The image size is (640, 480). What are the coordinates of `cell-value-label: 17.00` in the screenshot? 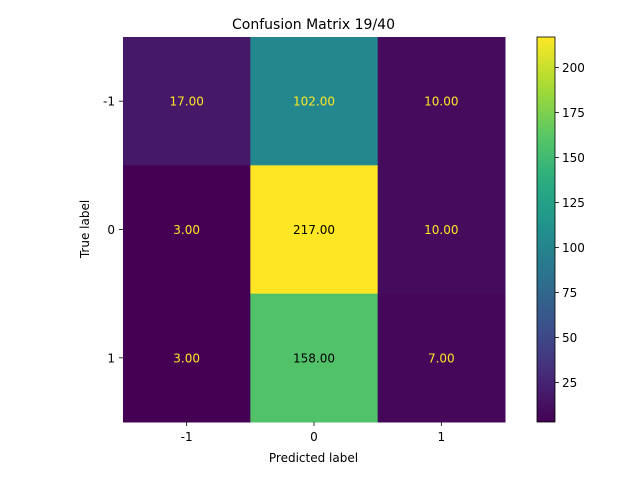 It's located at (186, 102).